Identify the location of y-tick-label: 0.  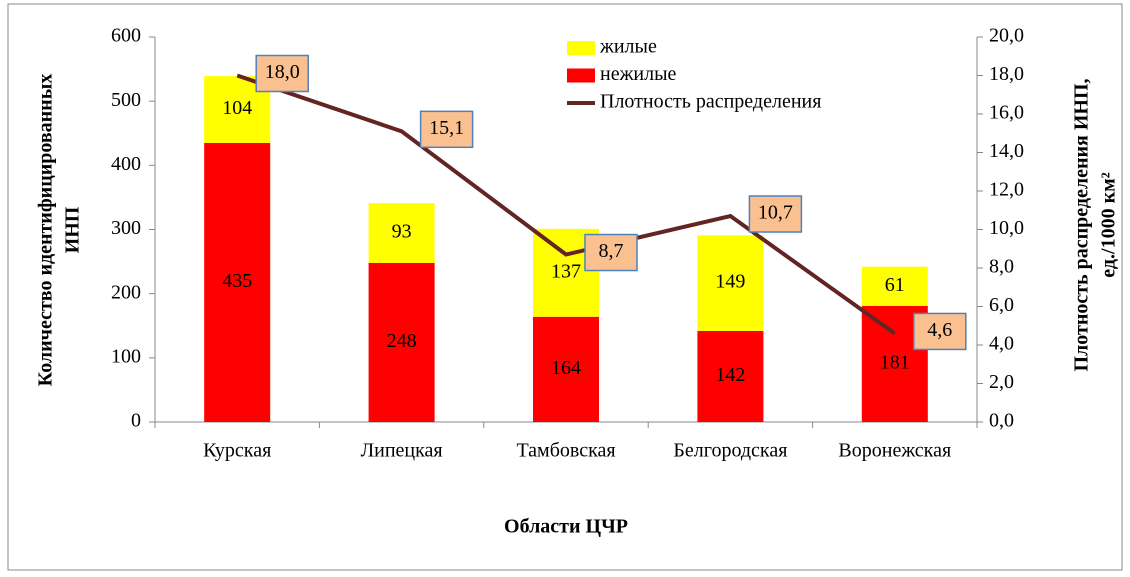
(136, 421).